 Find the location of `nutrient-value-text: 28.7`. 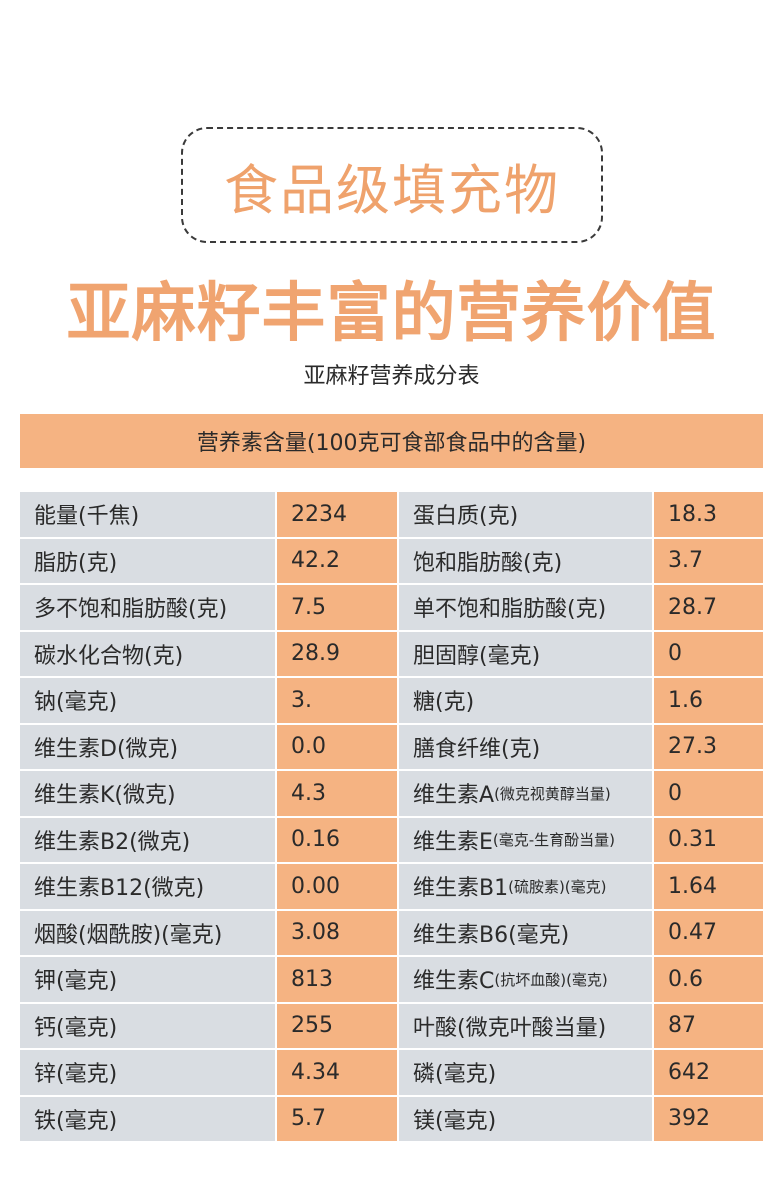

nutrient-value-text: 28.7 is located at coordinates (692, 607).